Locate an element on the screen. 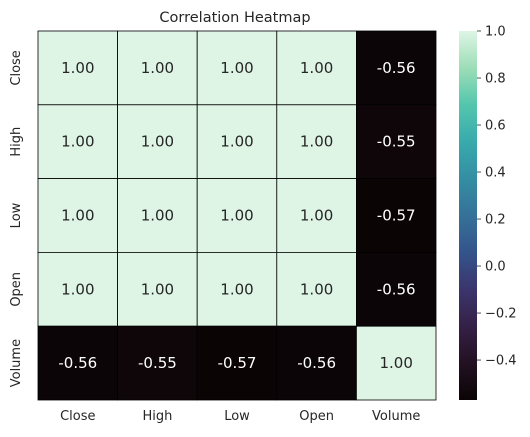 This screenshot has width=530, height=437. y-tick-label-volume: Volume is located at coordinates (16, 363).